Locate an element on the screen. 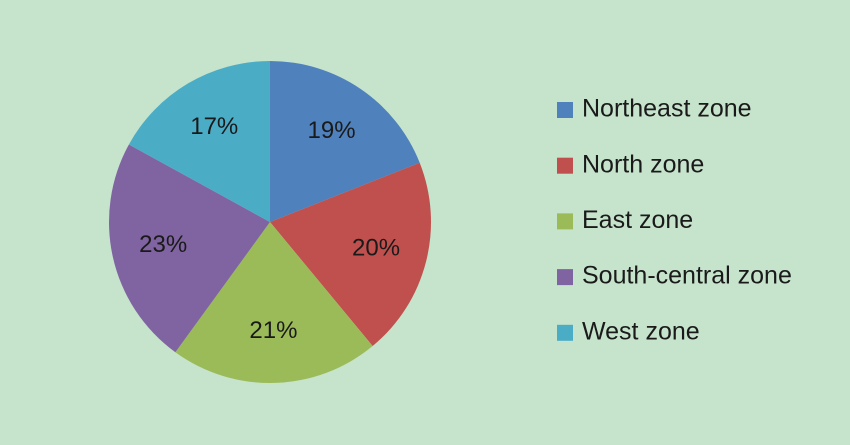 Image resolution: width=850 pixels, height=445 pixels. data-label: 21% is located at coordinates (273, 330).